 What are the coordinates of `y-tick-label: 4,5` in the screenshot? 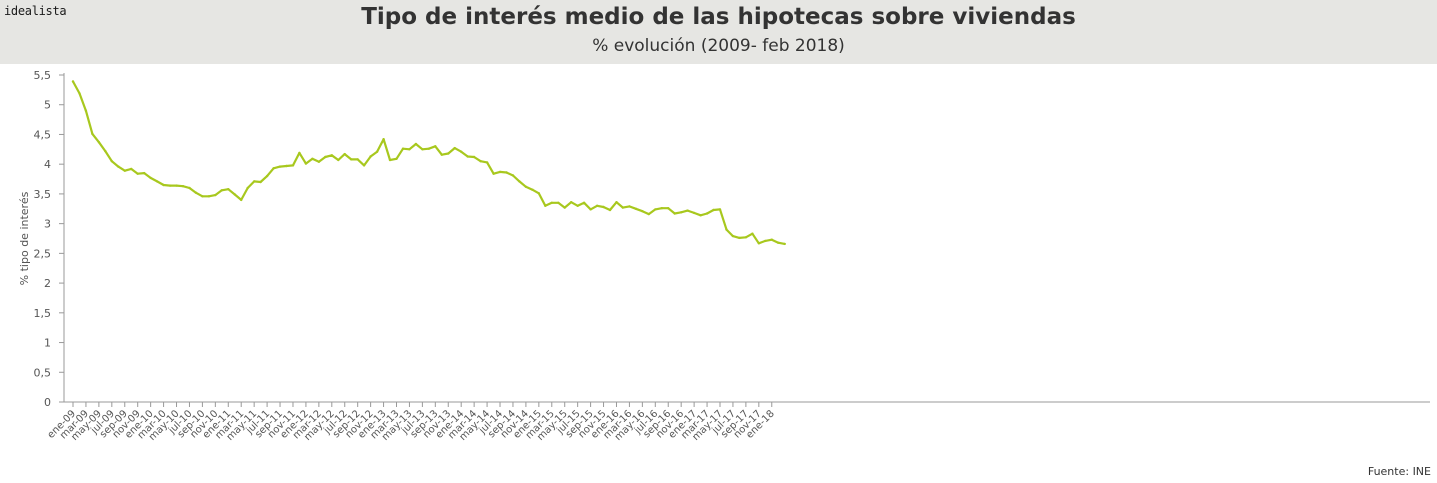 It's located at (43, 134).